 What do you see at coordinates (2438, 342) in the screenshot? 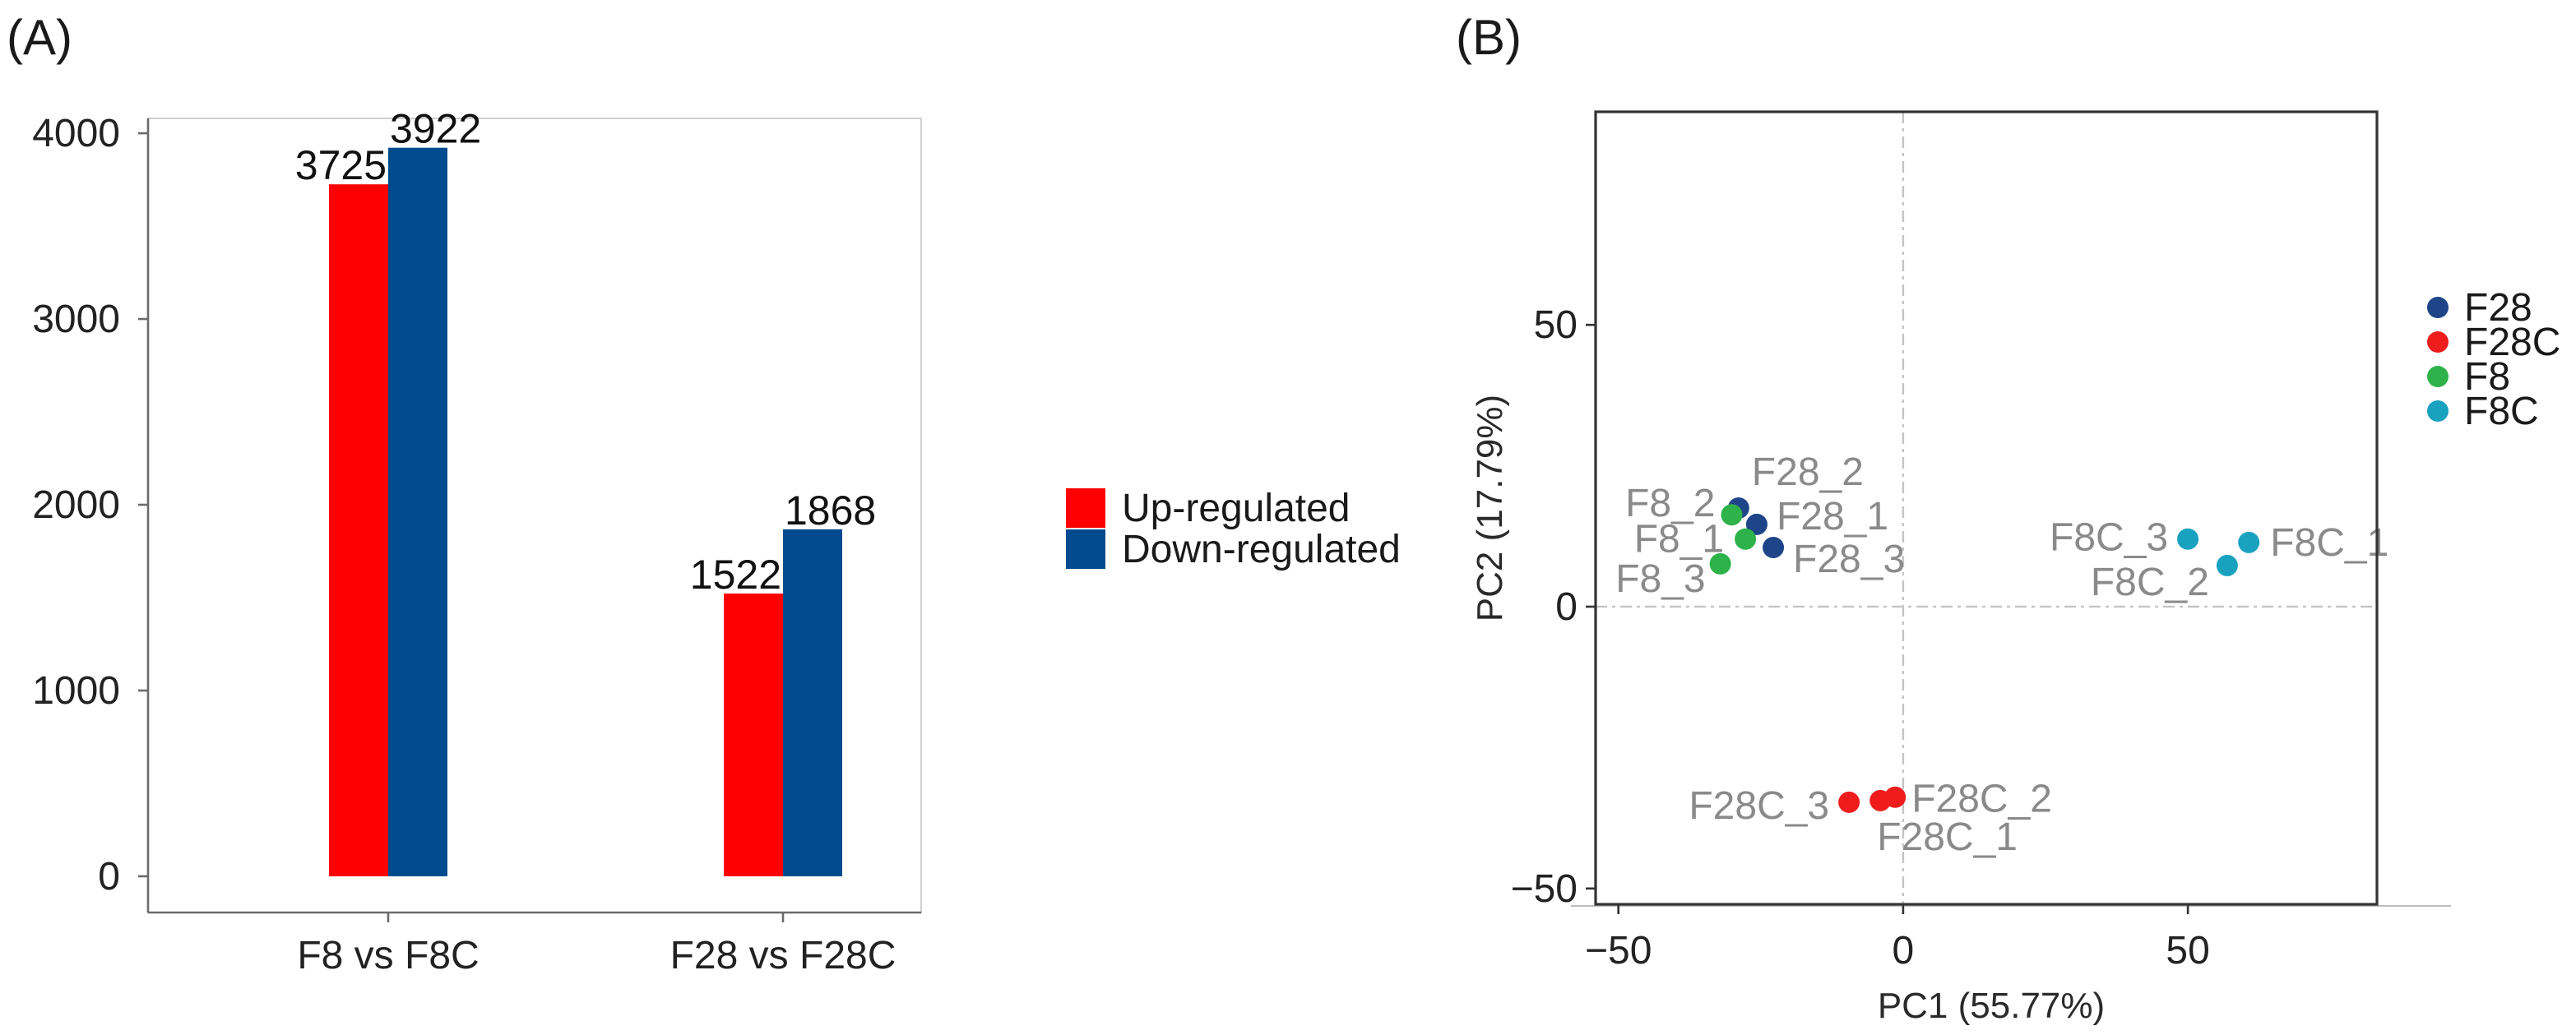
I see `legend-marker-f28c` at bounding box center [2438, 342].